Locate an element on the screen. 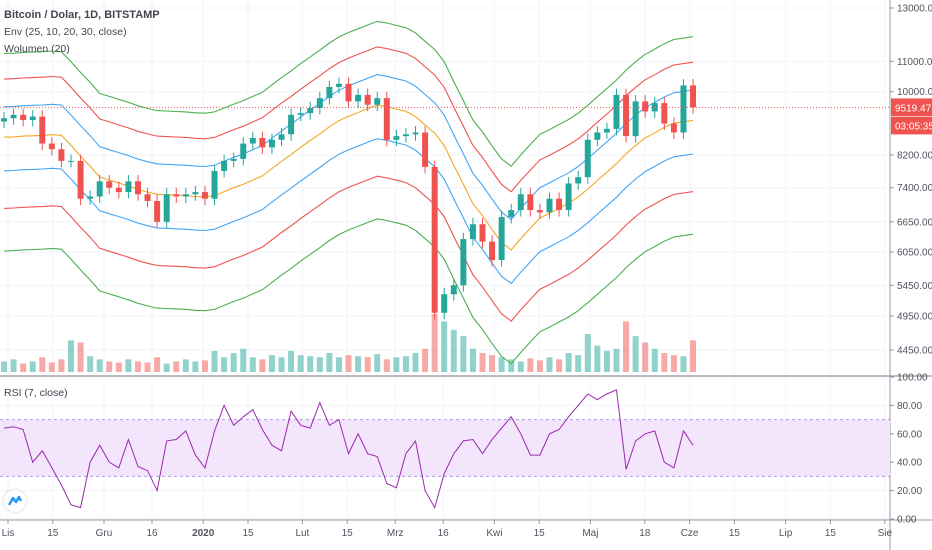  rsi-indicator-label: RSI (7, close) is located at coordinates (36, 393).